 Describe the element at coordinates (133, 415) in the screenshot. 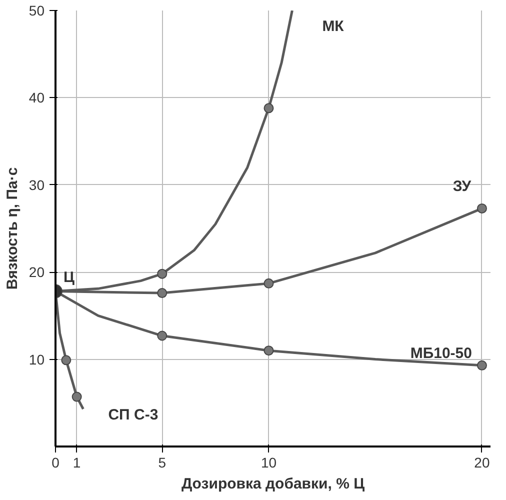

I see `series-label: СП С-3` at that location.